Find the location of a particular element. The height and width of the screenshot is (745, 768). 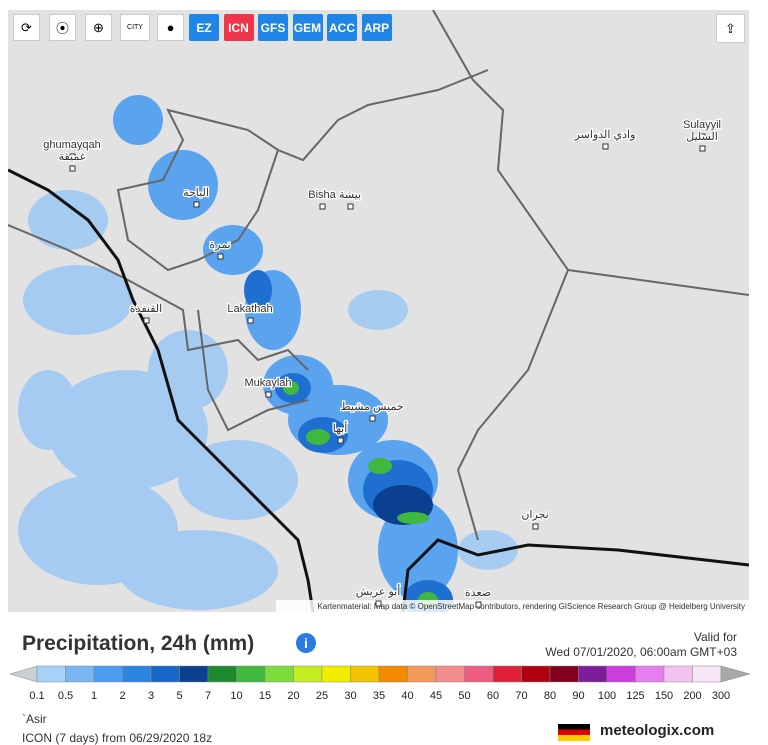

legend-label: 125 is located at coordinates (635, 696).